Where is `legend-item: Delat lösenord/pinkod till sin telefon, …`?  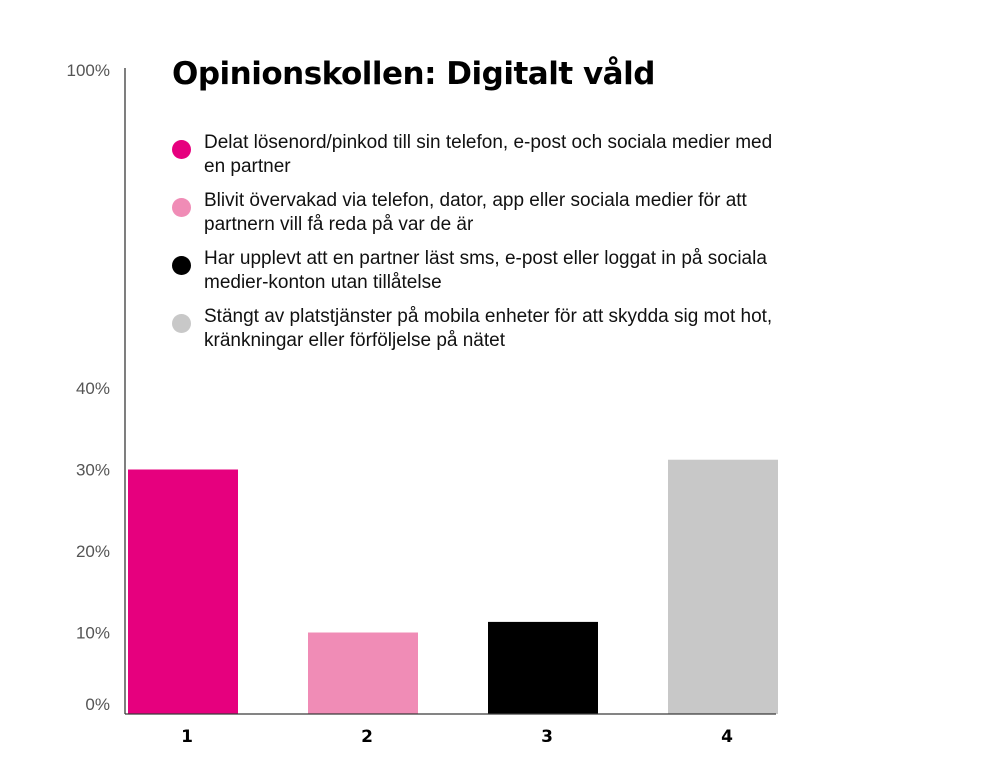
legend-item: Delat lösenord/pinkod till sin telefon, … is located at coordinates (480, 155).